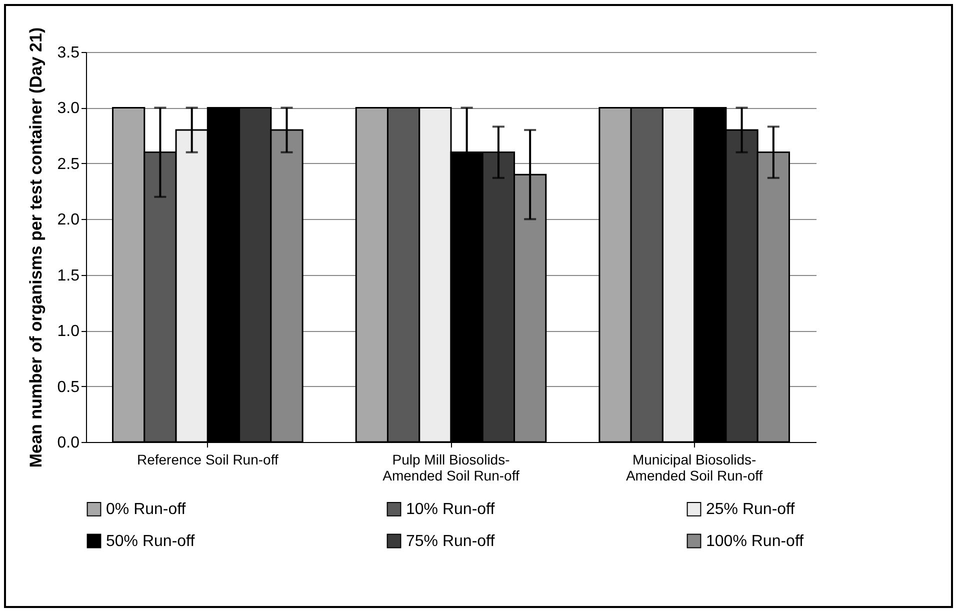 The width and height of the screenshot is (961, 616). What do you see at coordinates (755, 541) in the screenshot?
I see `legend-label: 100% Run-off` at bounding box center [755, 541].